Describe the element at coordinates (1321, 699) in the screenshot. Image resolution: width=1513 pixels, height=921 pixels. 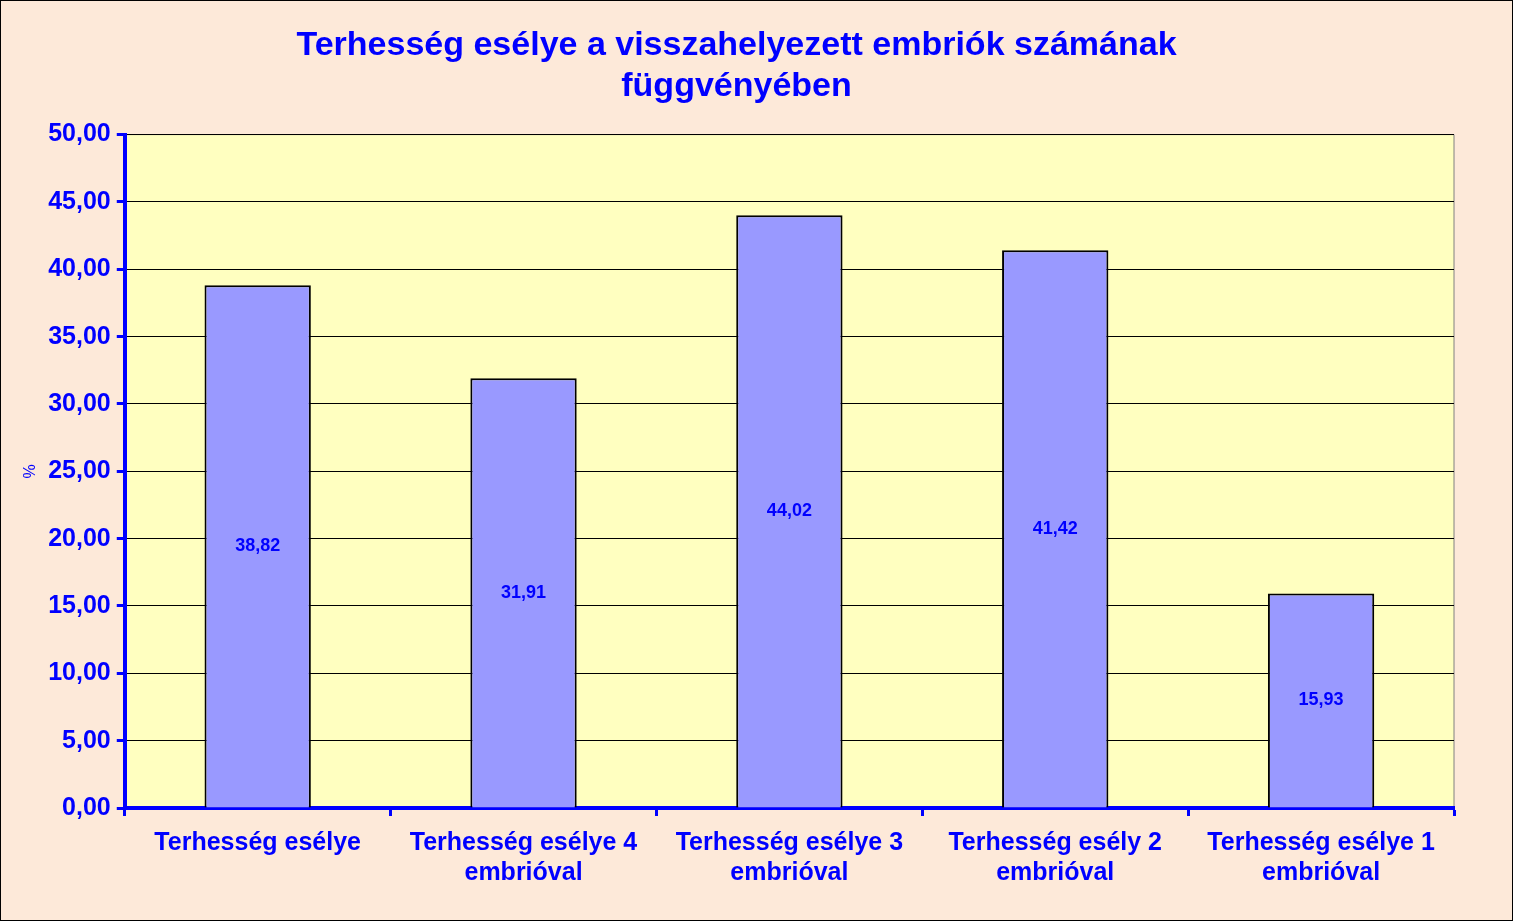
I see `data-label: 15,93` at that location.